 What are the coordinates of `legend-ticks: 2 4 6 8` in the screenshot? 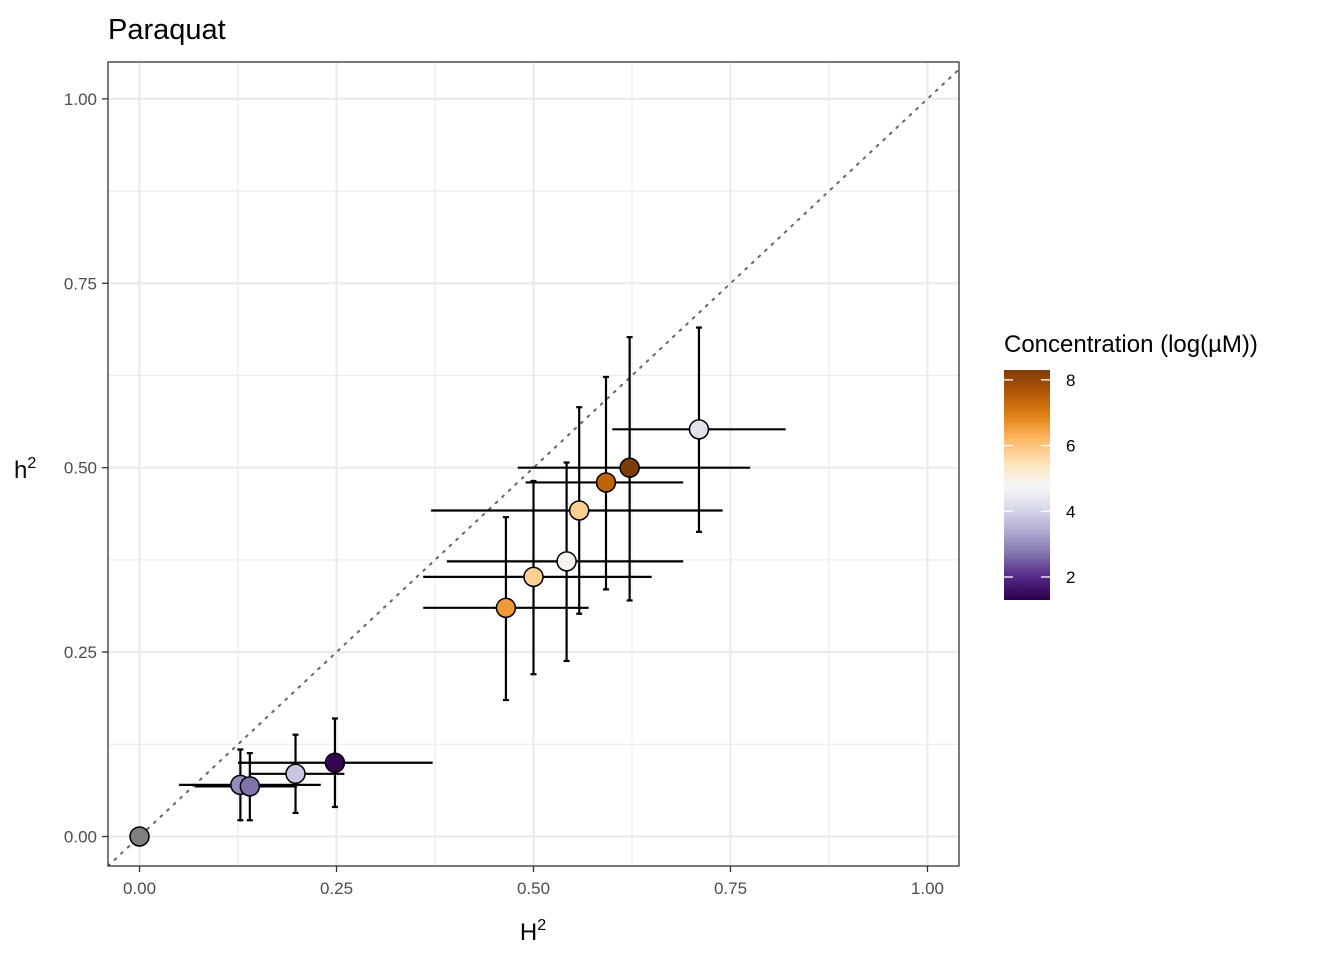 It's located at (1039, 479).